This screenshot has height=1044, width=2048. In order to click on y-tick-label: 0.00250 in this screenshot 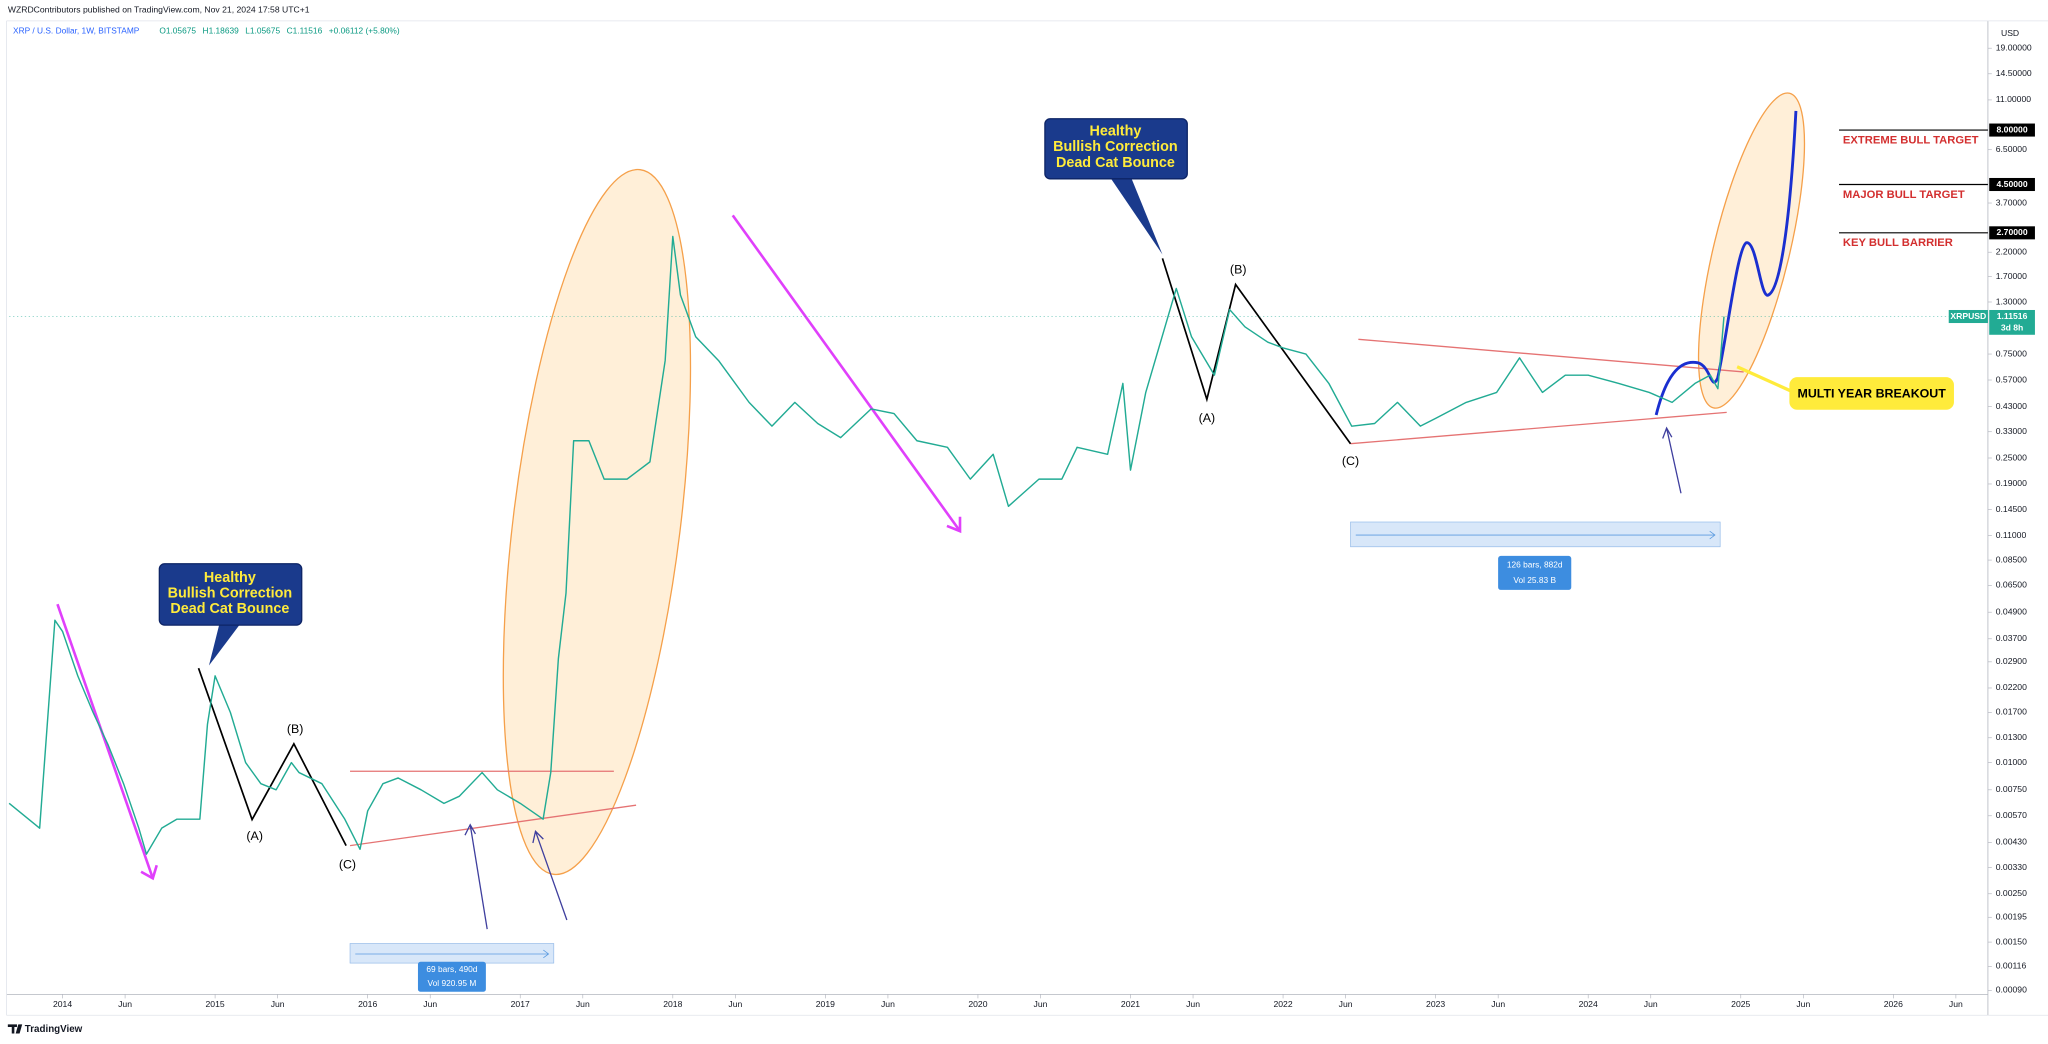, I will do `click(2011, 893)`.